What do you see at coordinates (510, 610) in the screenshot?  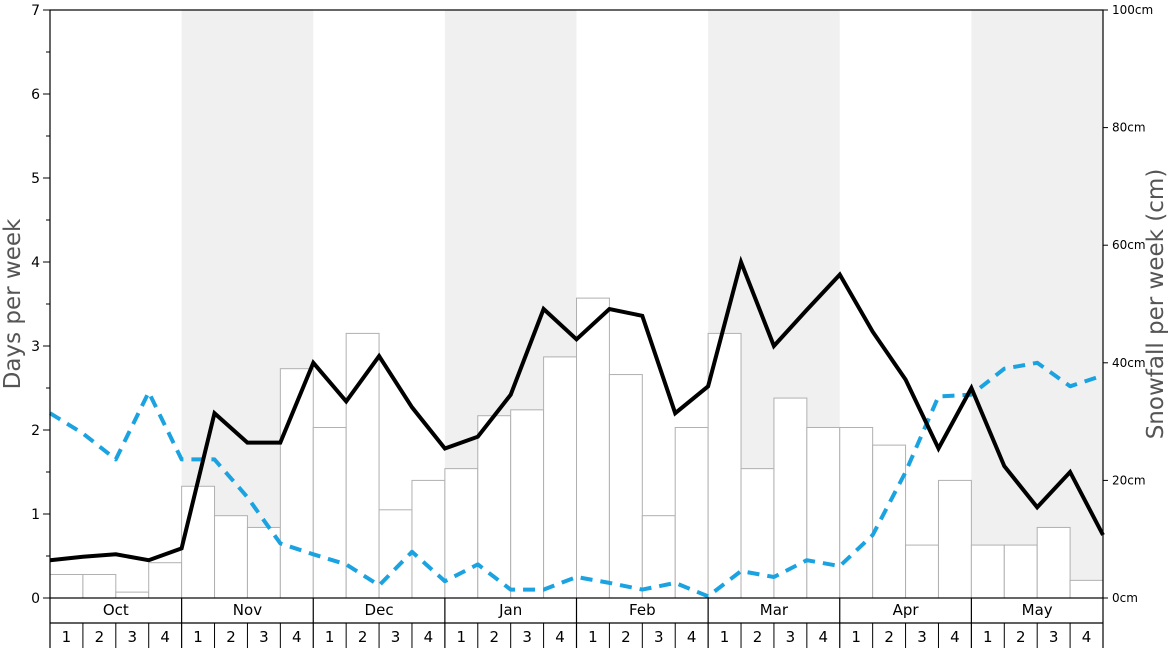 I see `month-label: Jan` at bounding box center [510, 610].